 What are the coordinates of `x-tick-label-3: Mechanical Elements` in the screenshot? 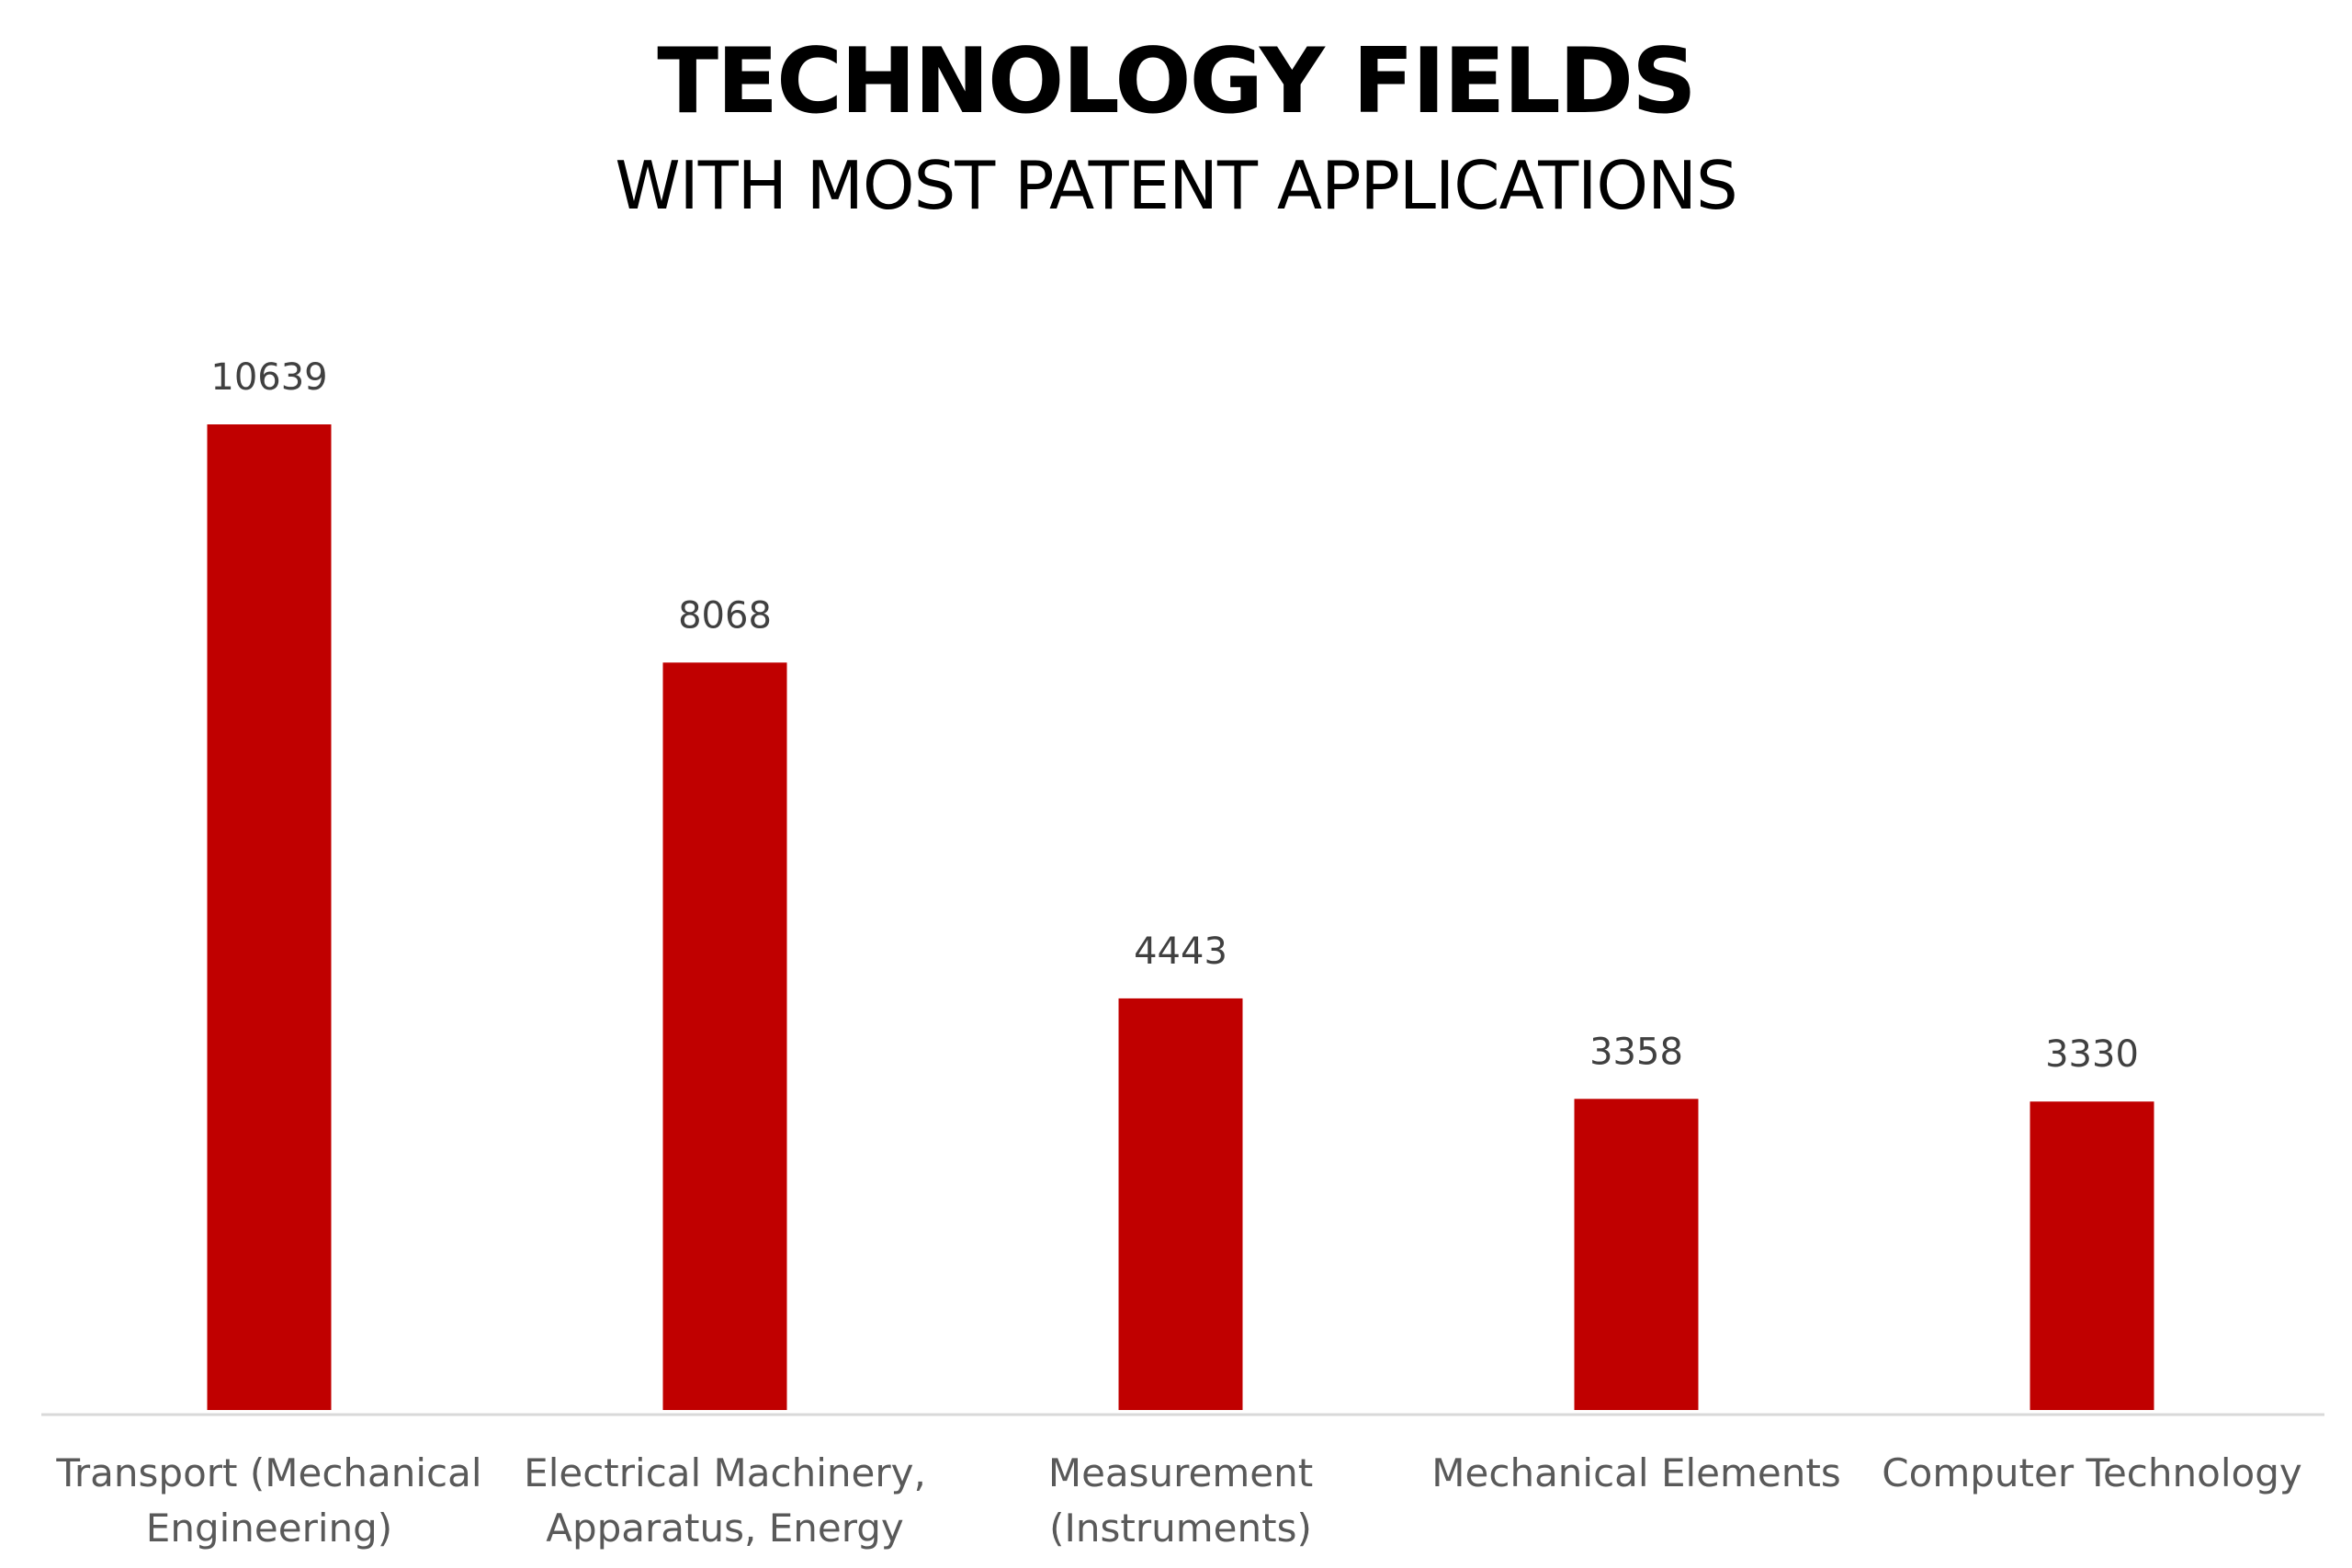 It's located at (1635, 1473).